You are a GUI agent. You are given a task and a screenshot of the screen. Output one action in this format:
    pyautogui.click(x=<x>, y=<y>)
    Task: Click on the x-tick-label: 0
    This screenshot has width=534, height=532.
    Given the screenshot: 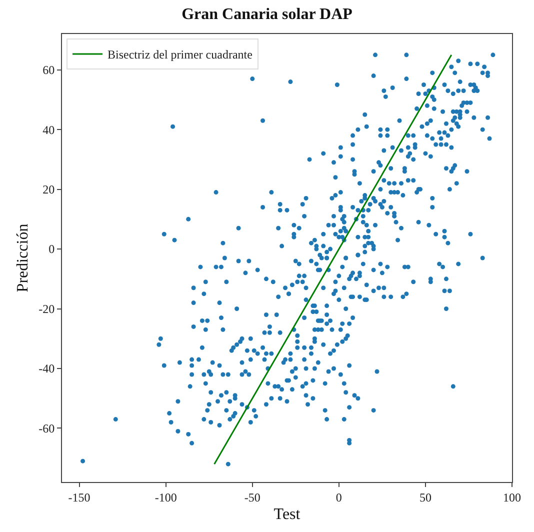 What is the action you would take?
    pyautogui.click(x=339, y=497)
    